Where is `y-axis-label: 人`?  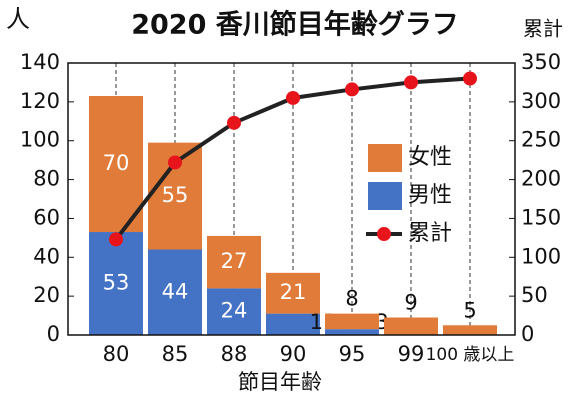 y-axis-label: 人 is located at coordinates (18, 19).